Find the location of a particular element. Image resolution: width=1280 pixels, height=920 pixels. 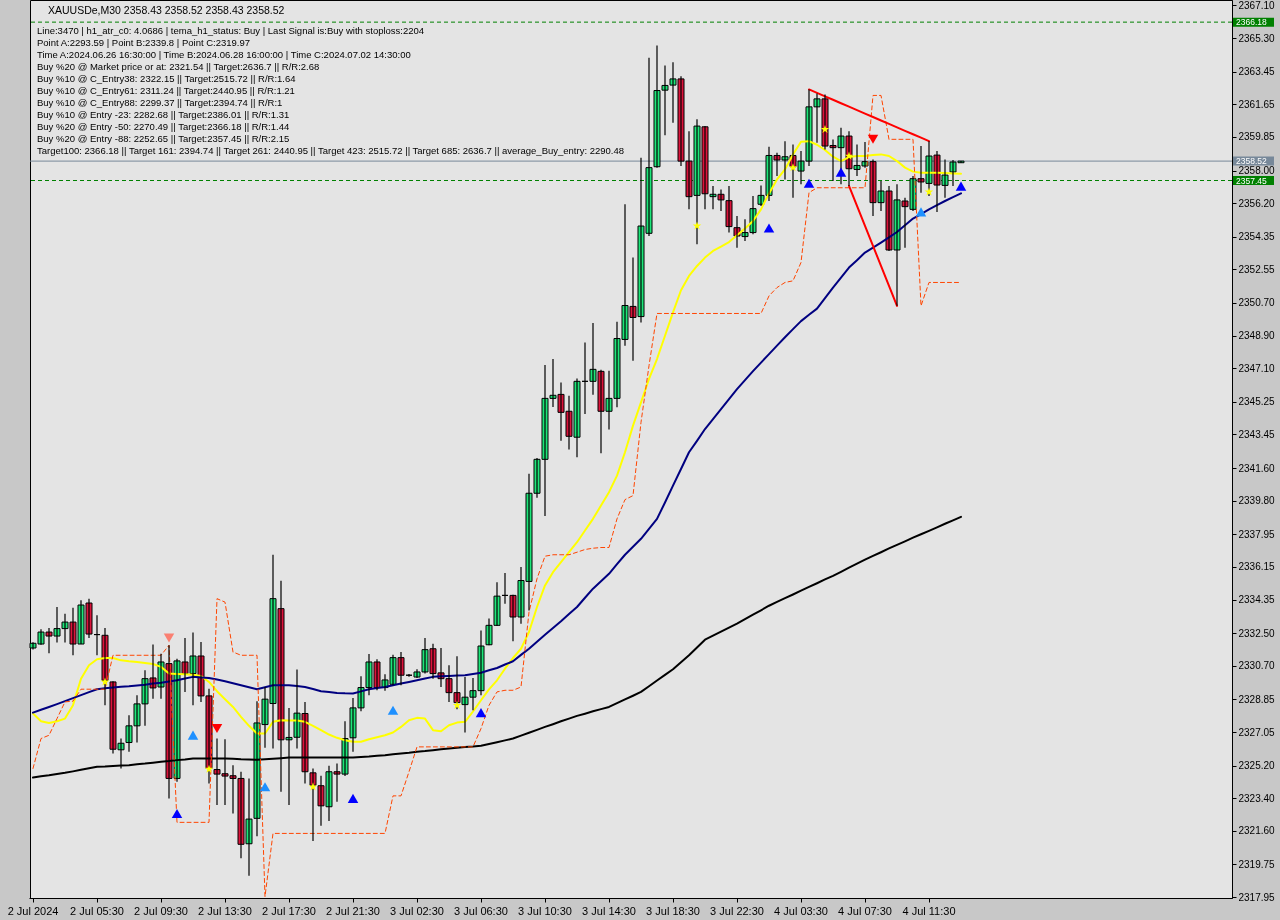

y-tick-label: 2319.75 is located at coordinates (1257, 864).